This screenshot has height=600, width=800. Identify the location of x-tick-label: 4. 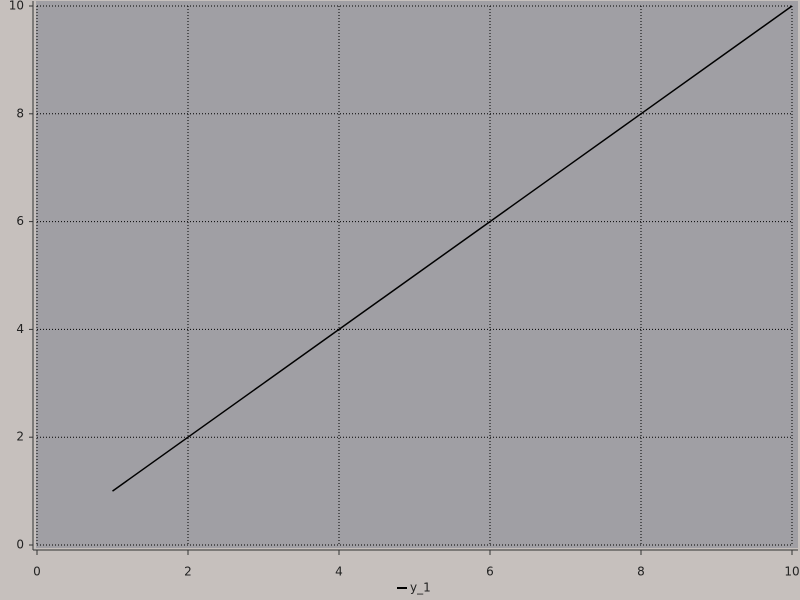
(339, 572).